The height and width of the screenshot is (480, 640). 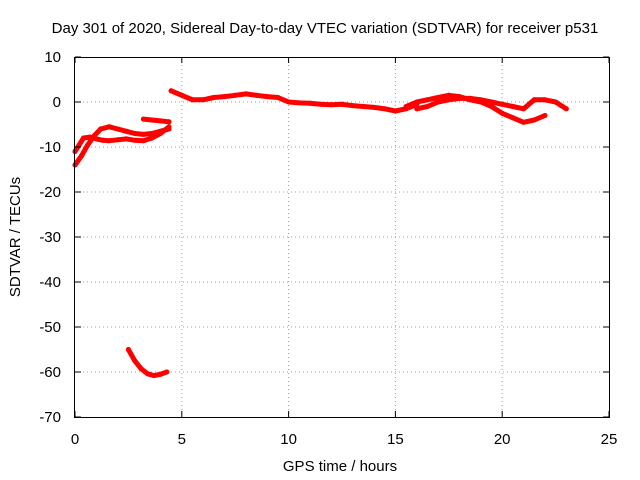 What do you see at coordinates (15, 237) in the screenshot?
I see `y-axis-label: SDTVAR / TECUs` at bounding box center [15, 237].